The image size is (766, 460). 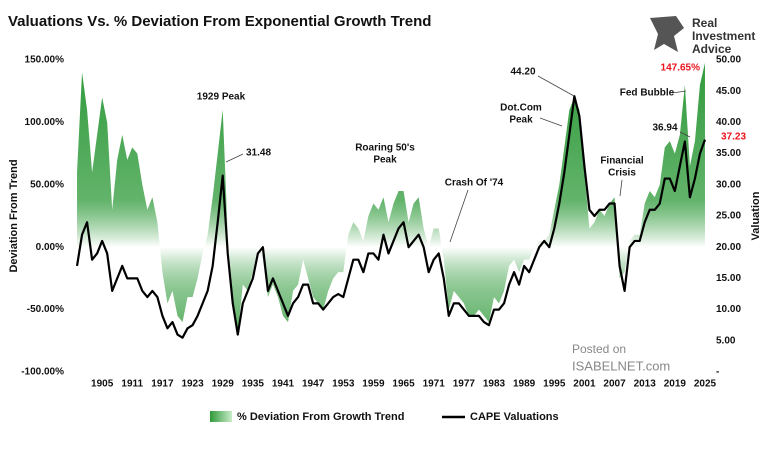 What do you see at coordinates (723, 36) in the screenshot?
I see `logo-text: Investment` at bounding box center [723, 36].